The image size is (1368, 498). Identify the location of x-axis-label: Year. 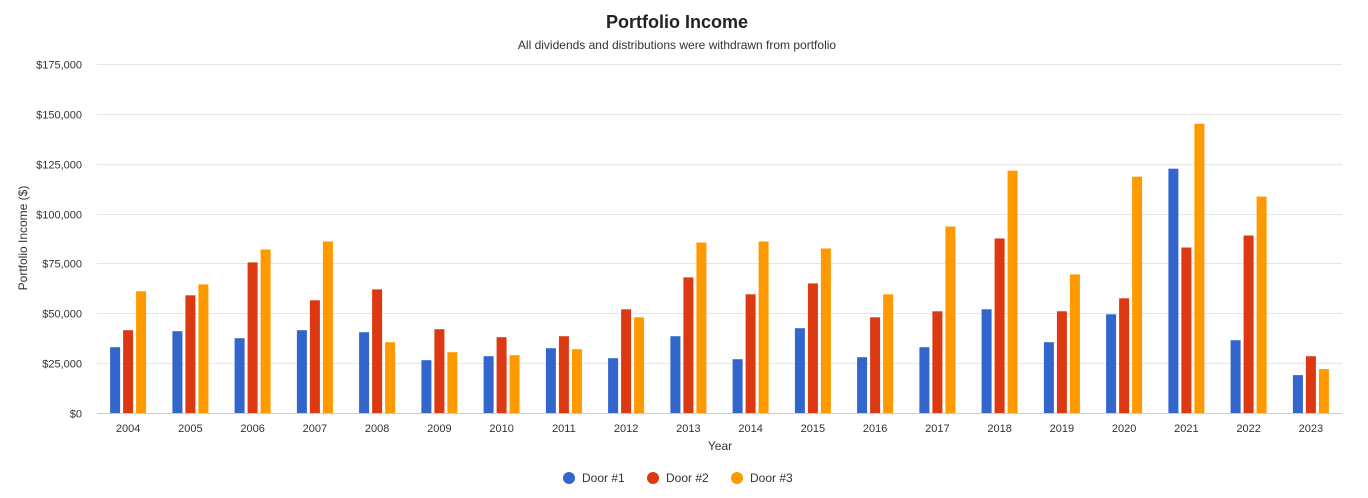
(720, 446).